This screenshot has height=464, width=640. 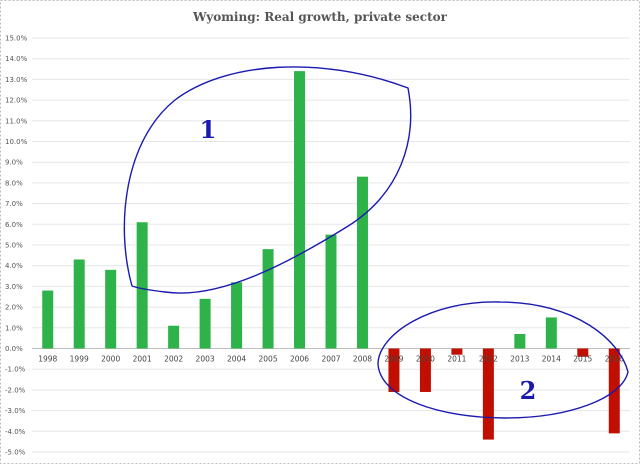 What do you see at coordinates (15, 453) in the screenshot?
I see `y-tick-label: -5.0%` at bounding box center [15, 453].